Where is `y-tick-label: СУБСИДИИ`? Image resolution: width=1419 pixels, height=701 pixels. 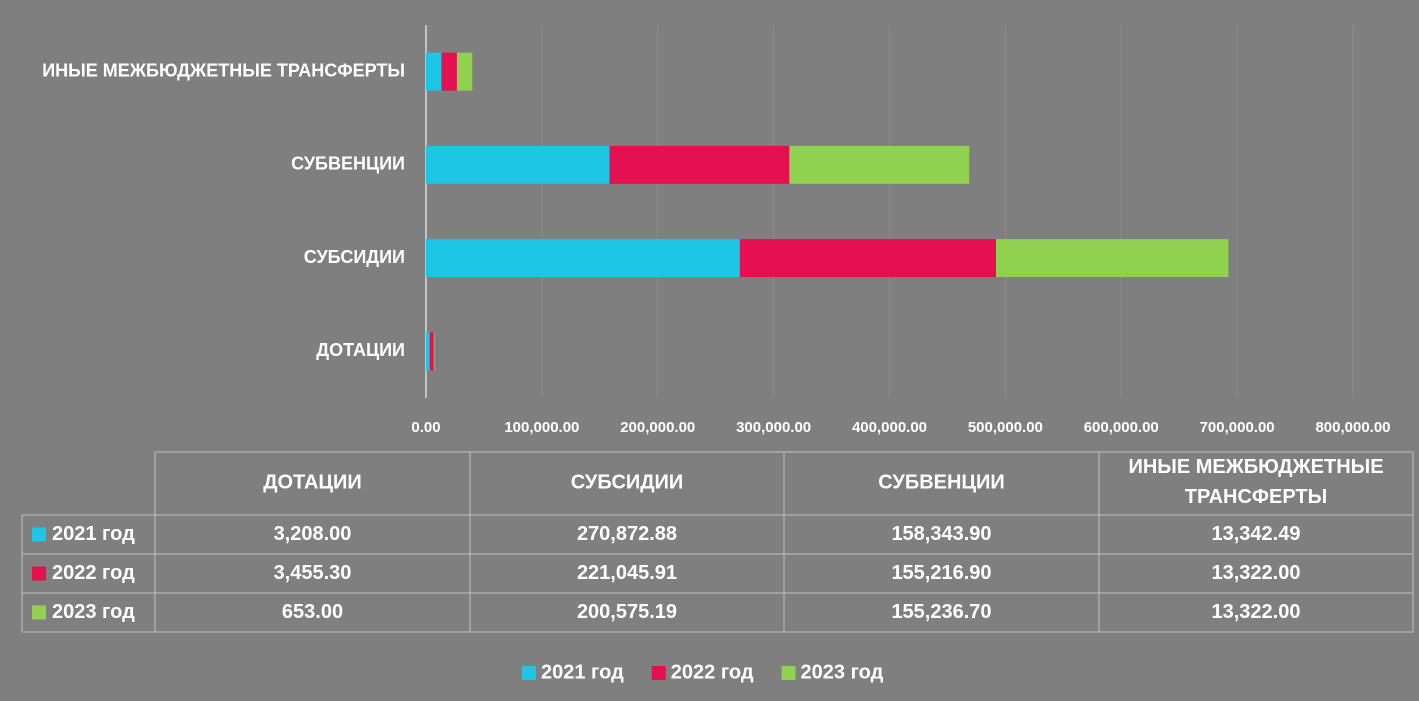
y-tick-label: СУБСИДИИ is located at coordinates (354, 257).